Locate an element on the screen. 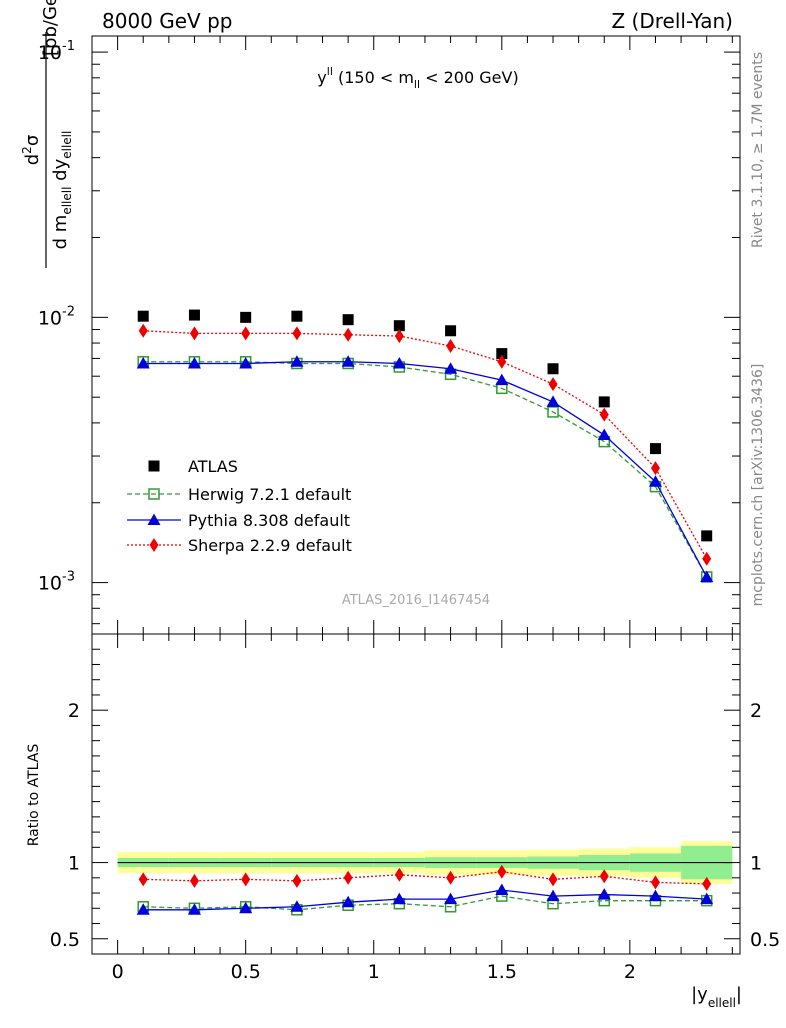 The width and height of the screenshot is (786, 1028). header-left: 8000 GeV pp is located at coordinates (167, 21).